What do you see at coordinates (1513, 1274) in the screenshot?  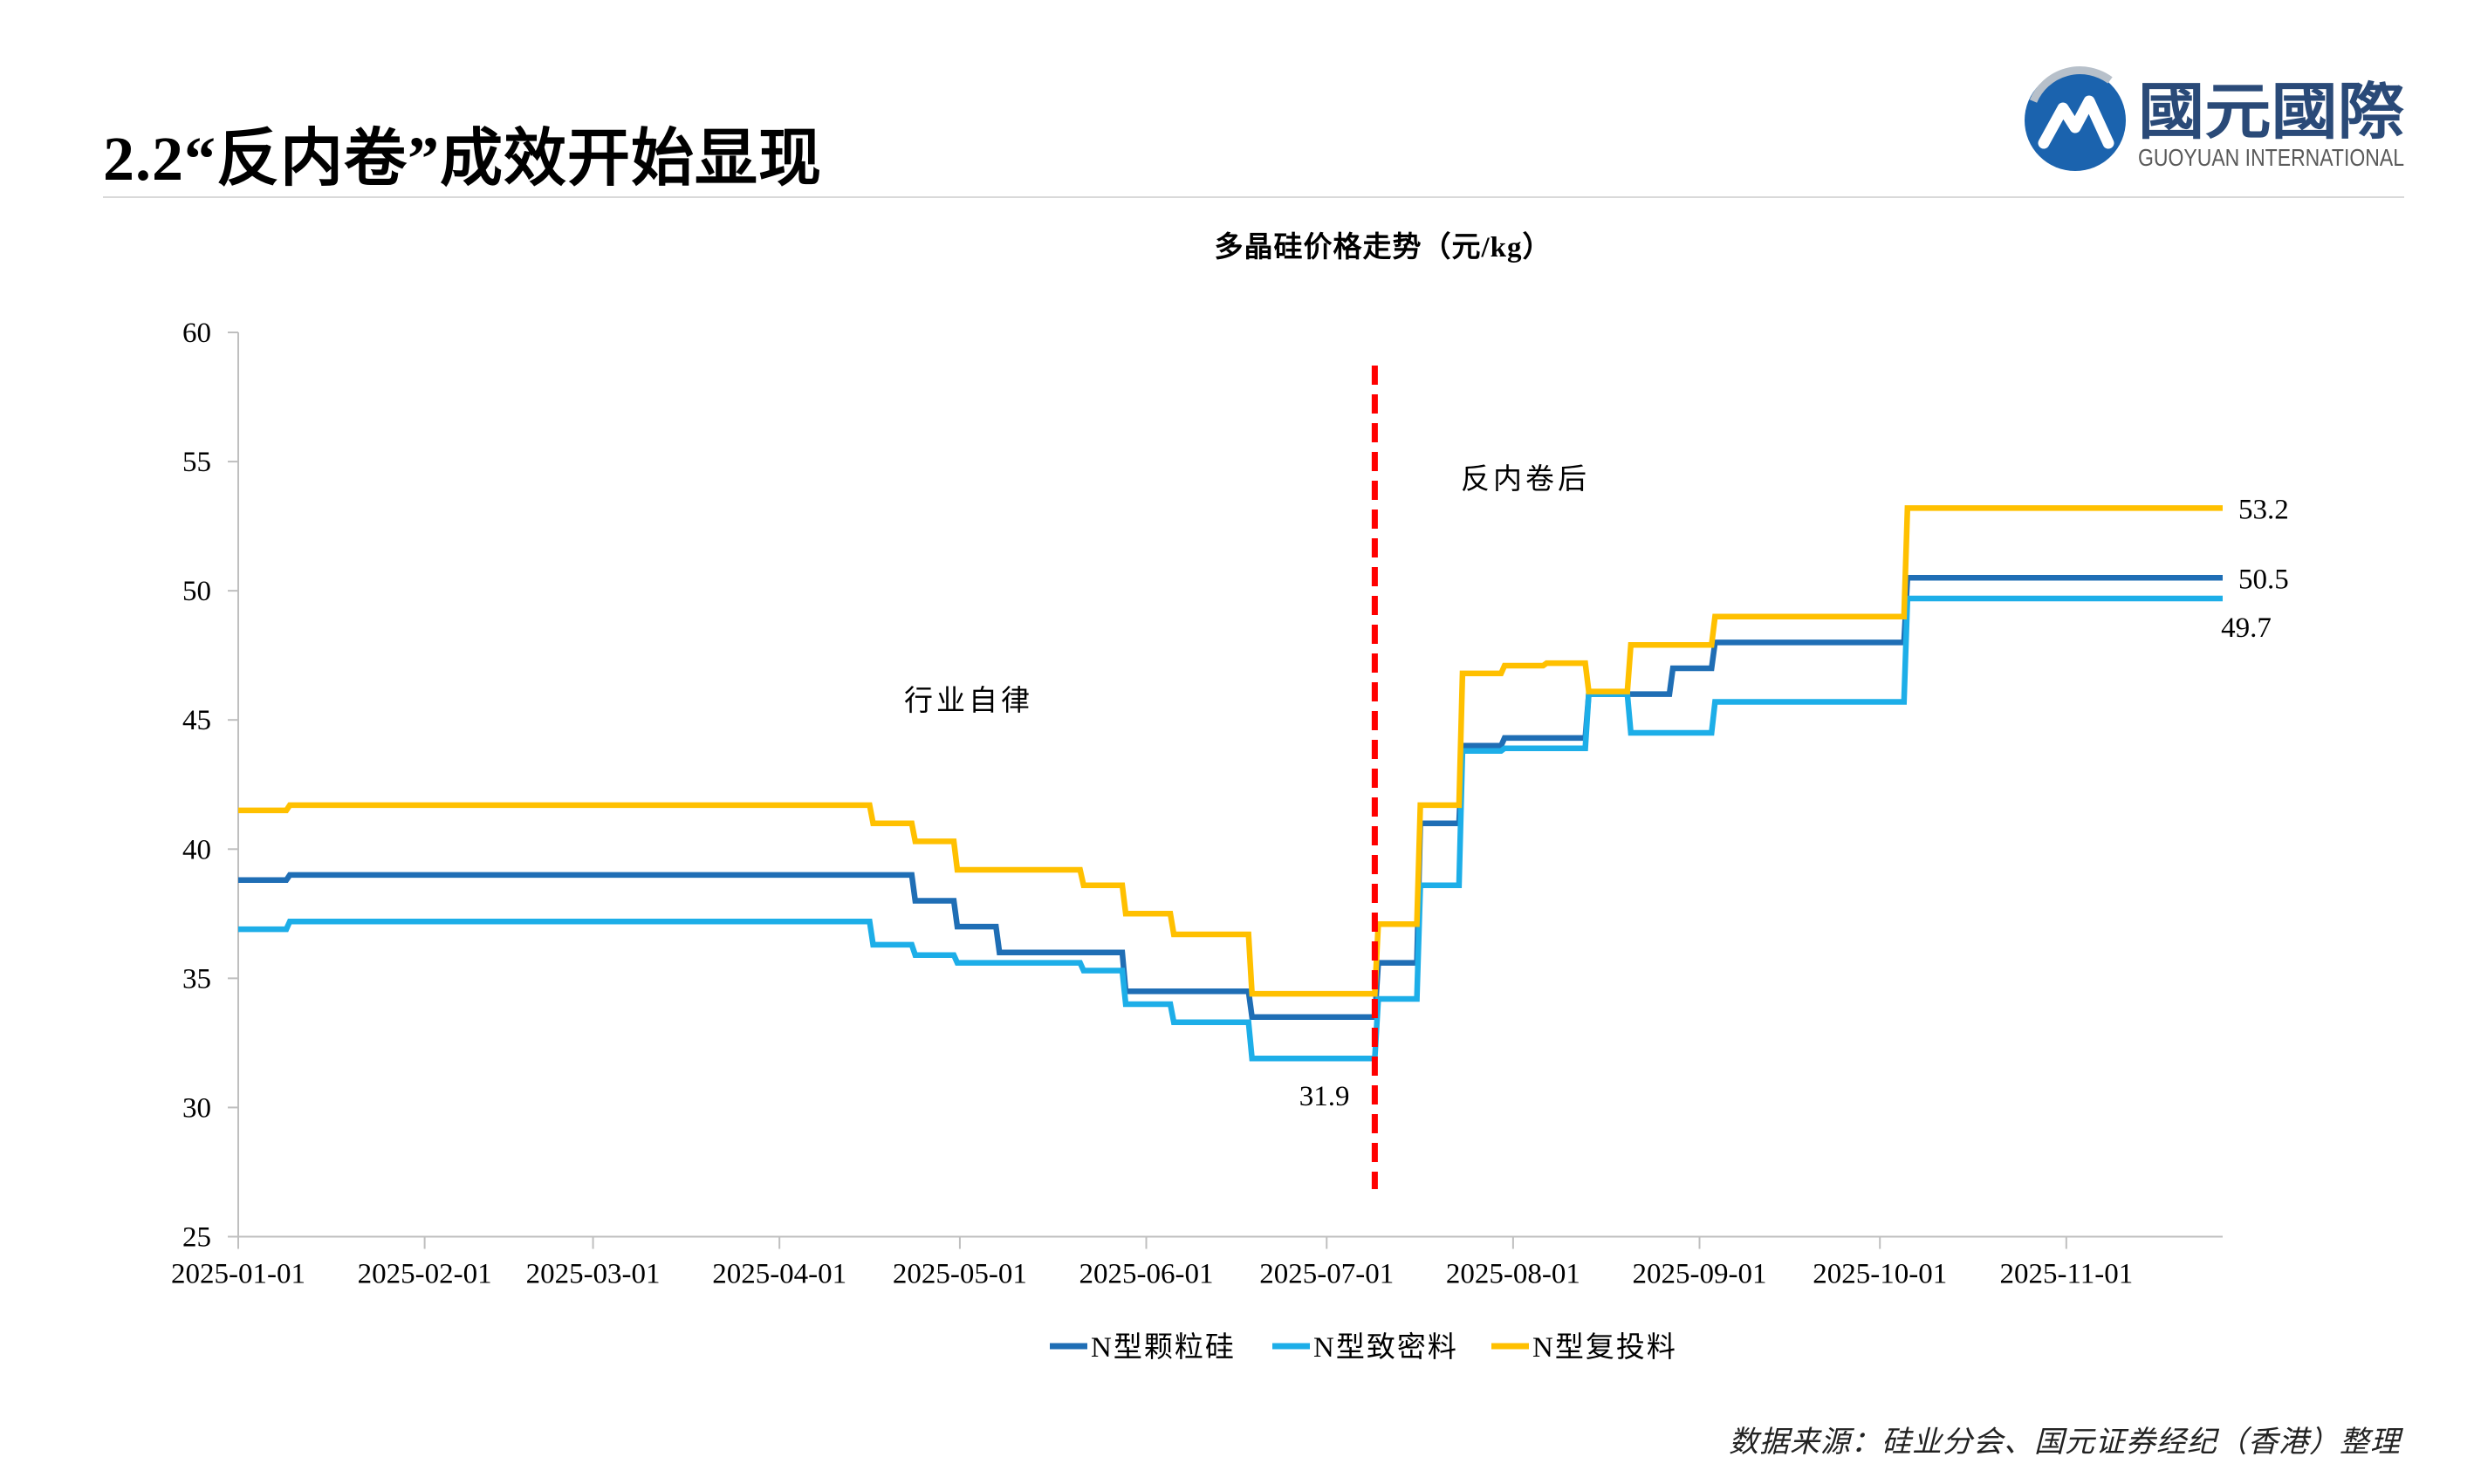 I see `x-tick-label: 2025-08-01` at bounding box center [1513, 1274].